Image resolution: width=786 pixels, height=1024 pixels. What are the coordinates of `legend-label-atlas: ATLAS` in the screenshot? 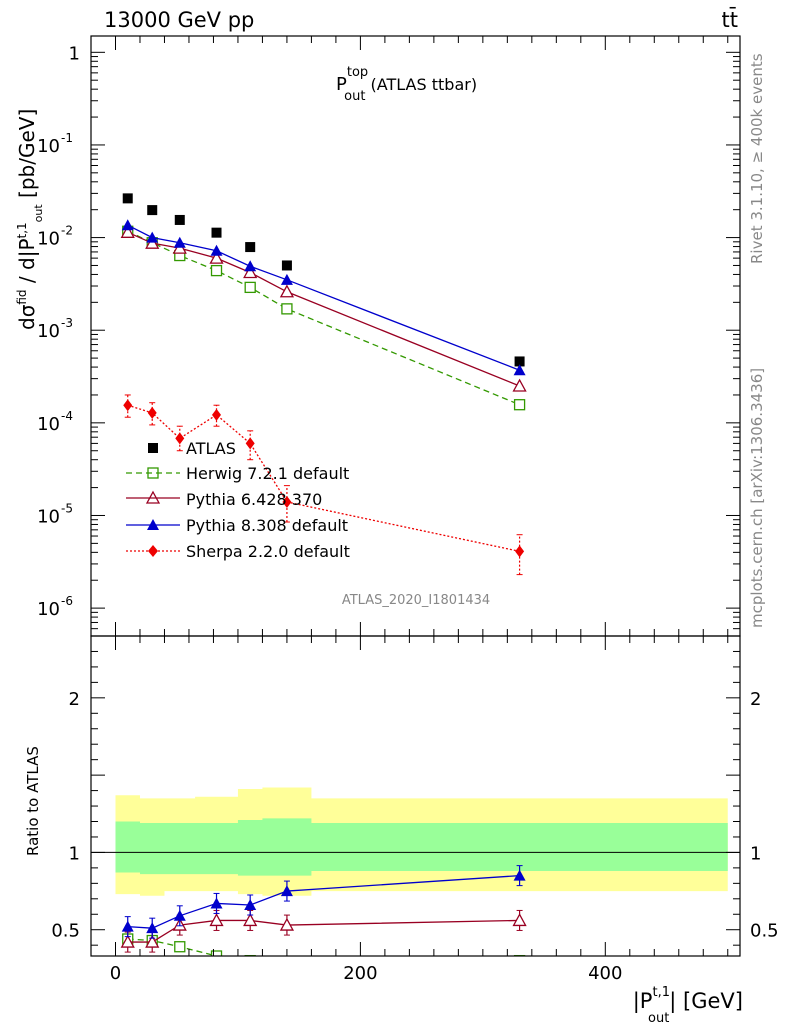 It's located at (211, 448).